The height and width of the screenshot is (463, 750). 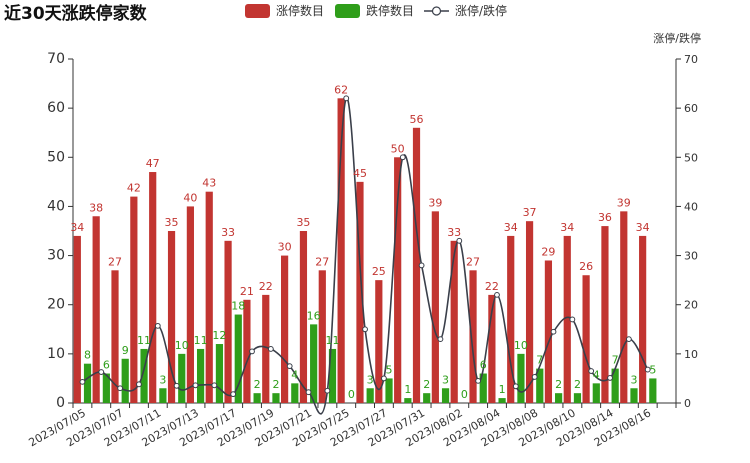 I want to click on data-label-limit-up: 29, so click(x=548, y=251).